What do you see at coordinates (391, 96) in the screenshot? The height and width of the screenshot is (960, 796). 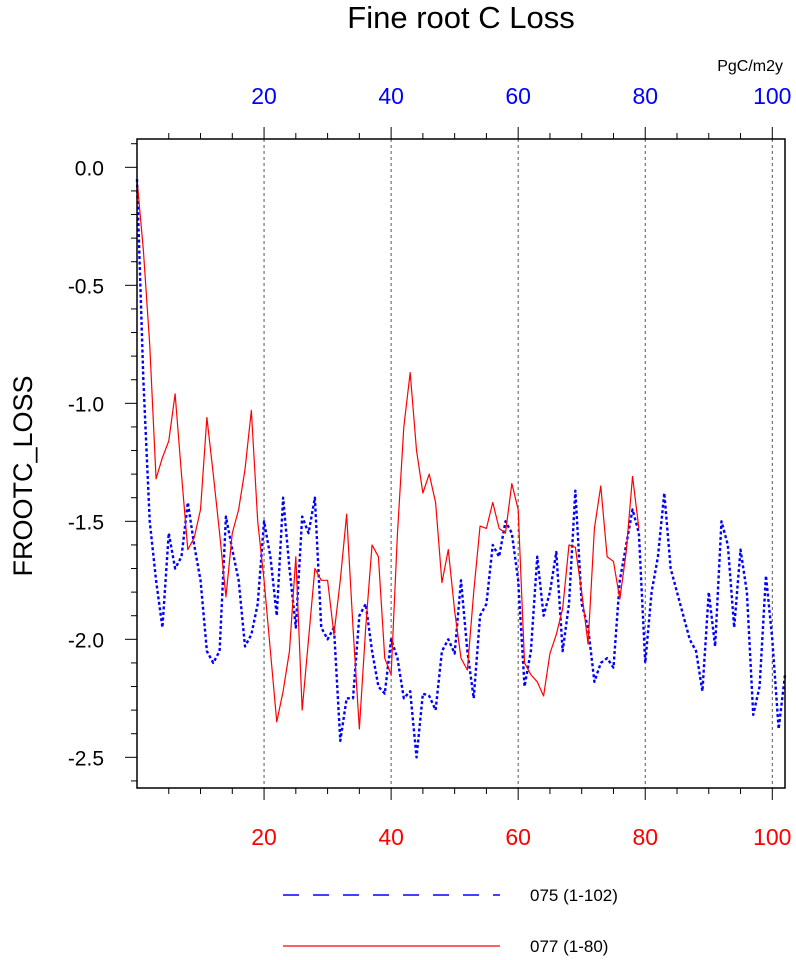 I see `top-x-tick-label-40: 40` at bounding box center [391, 96].